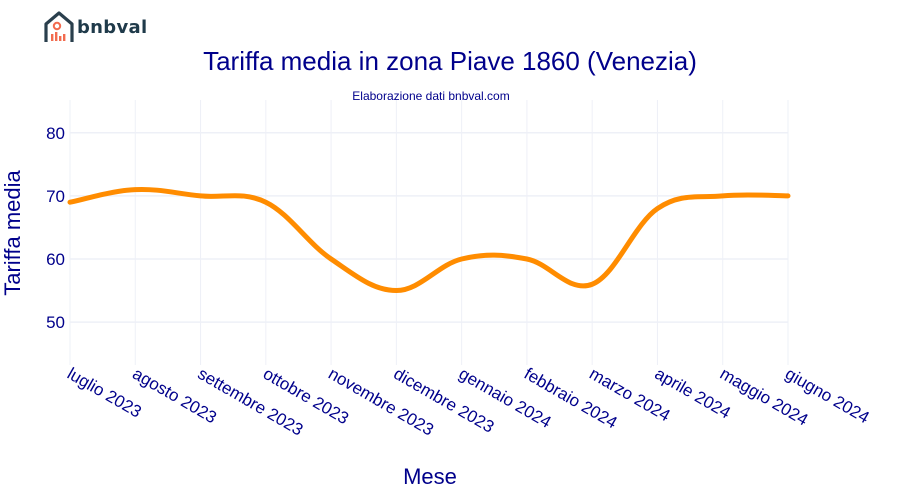  What do you see at coordinates (55, 196) in the screenshot?
I see `y-tick-label: 70` at bounding box center [55, 196].